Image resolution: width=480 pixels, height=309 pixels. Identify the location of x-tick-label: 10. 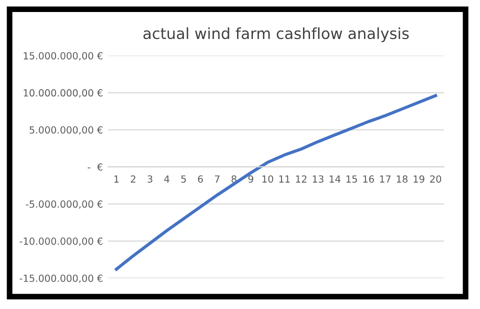
(268, 179).